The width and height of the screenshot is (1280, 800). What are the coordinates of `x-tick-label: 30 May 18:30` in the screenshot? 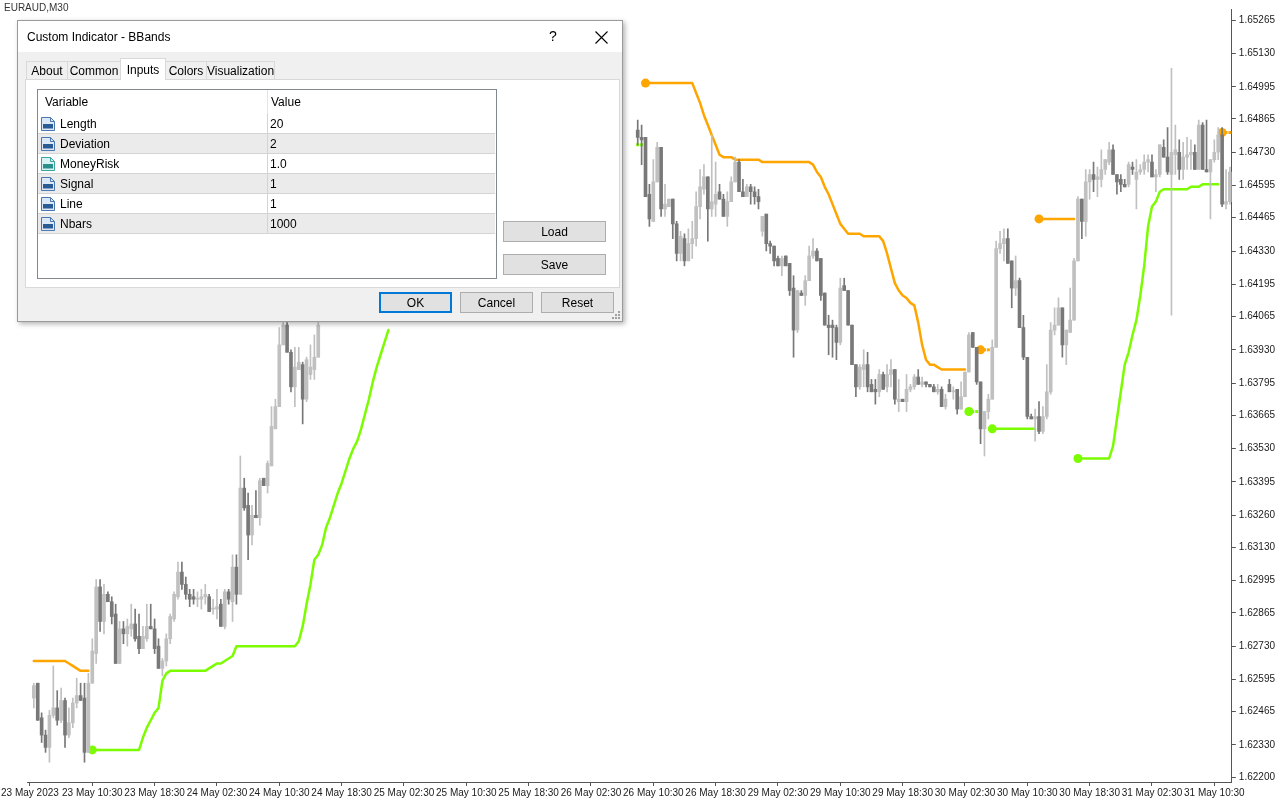 It's located at (1090, 792).